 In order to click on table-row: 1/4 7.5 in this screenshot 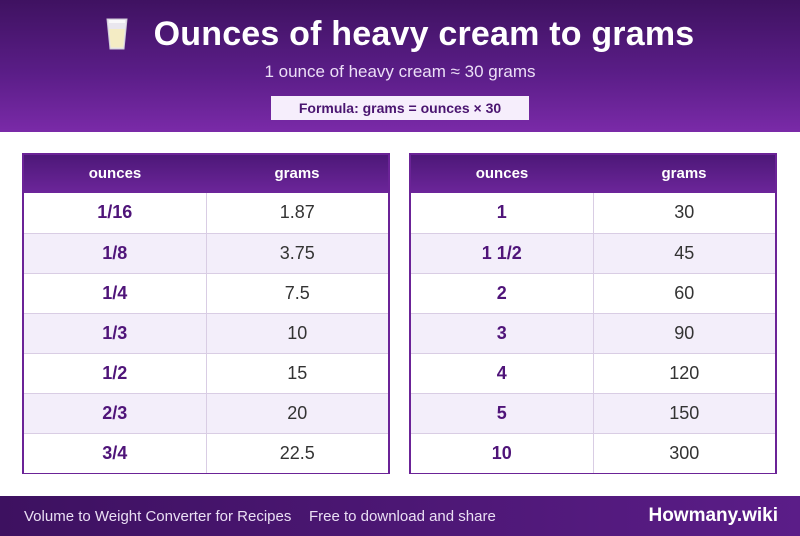, I will do `click(206, 293)`.